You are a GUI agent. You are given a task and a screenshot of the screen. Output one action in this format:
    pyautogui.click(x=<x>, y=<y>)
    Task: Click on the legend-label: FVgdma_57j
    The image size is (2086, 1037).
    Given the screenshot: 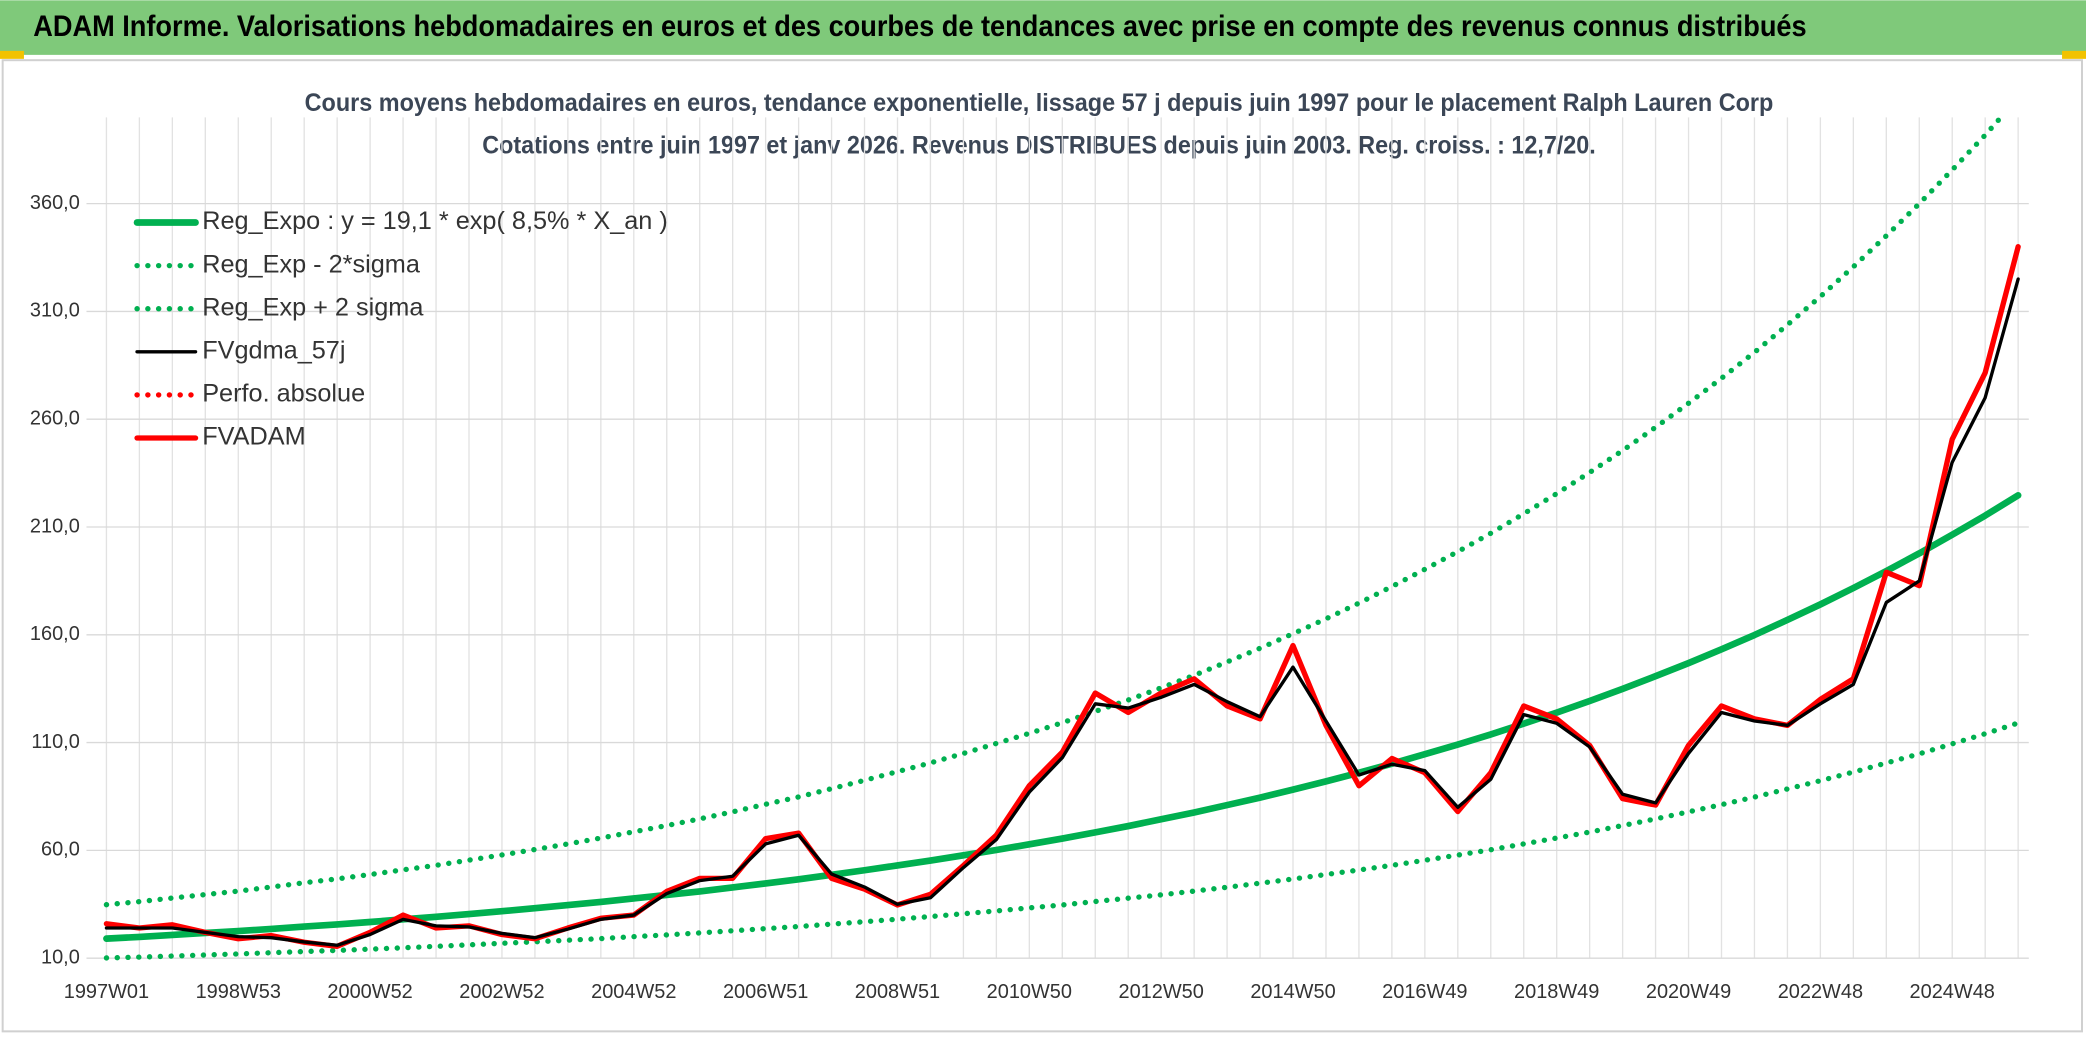 What is the action you would take?
    pyautogui.click(x=273, y=350)
    